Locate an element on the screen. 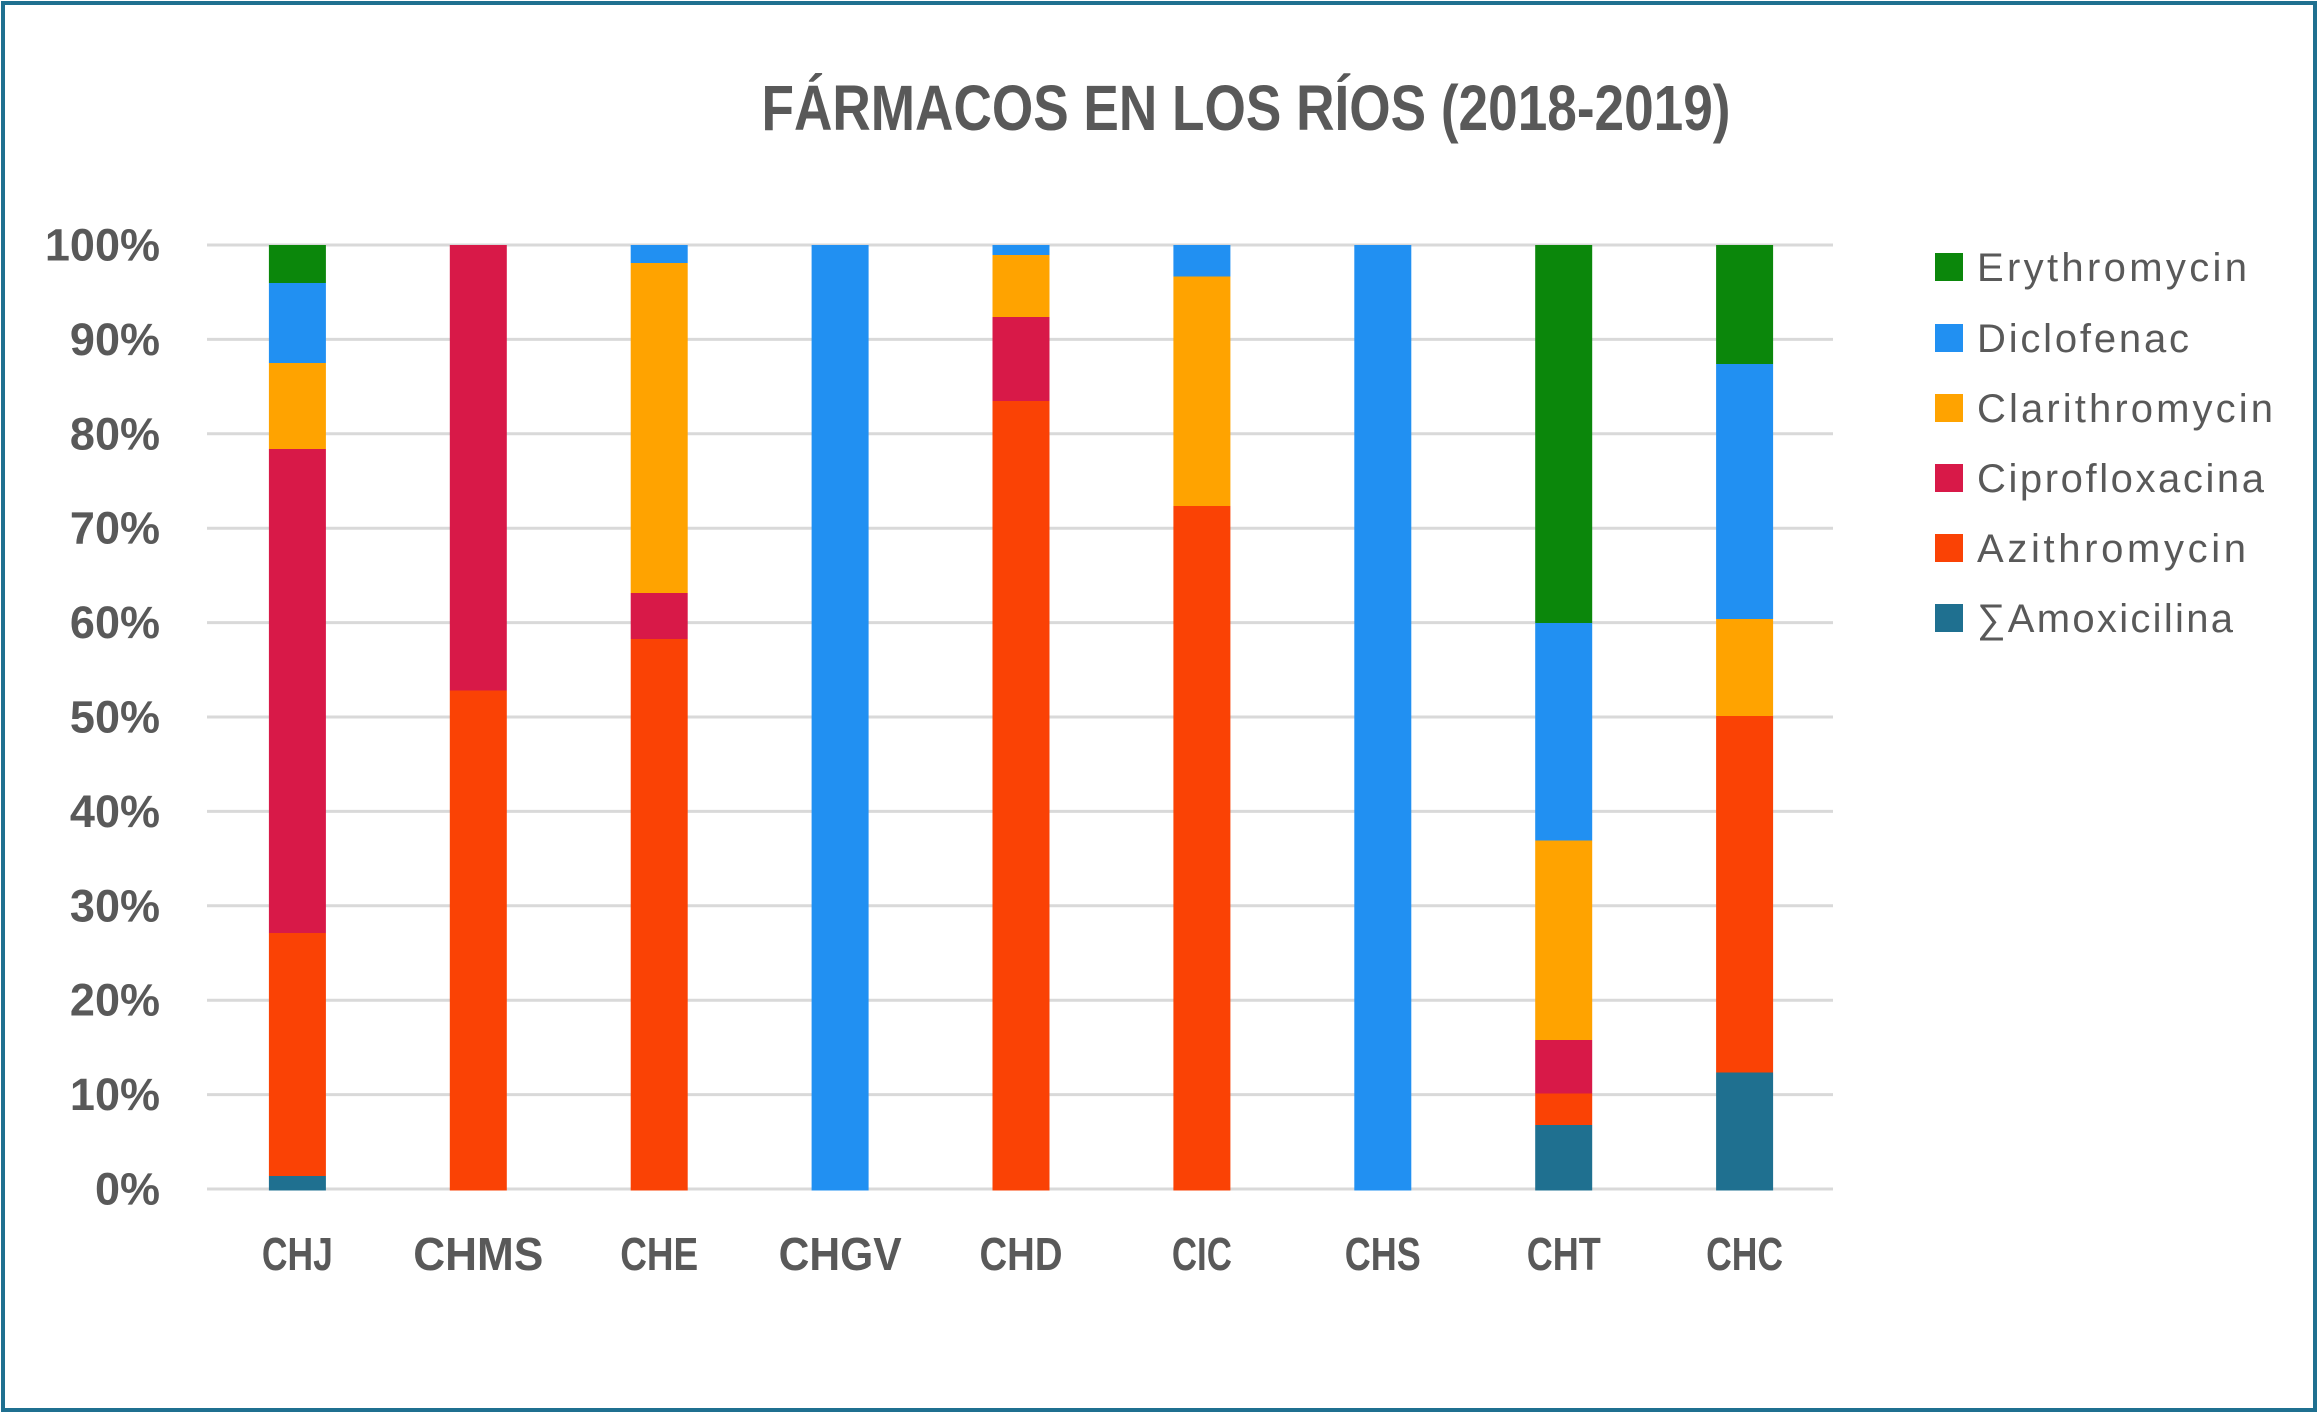  svg-text: CHD is located at coordinates (1021, 1254).